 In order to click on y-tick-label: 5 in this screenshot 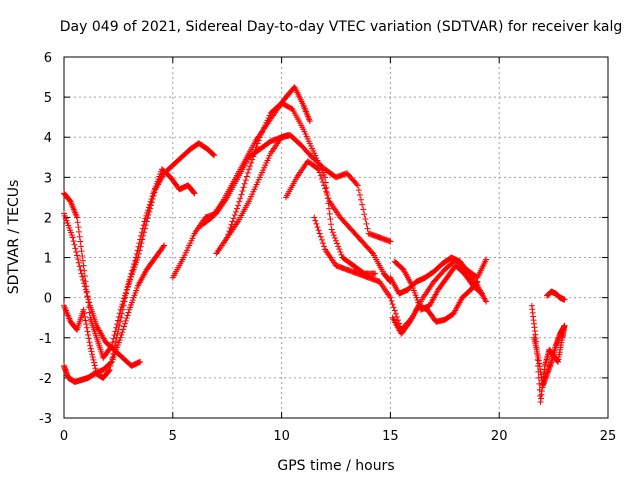, I will do `click(48, 98)`.